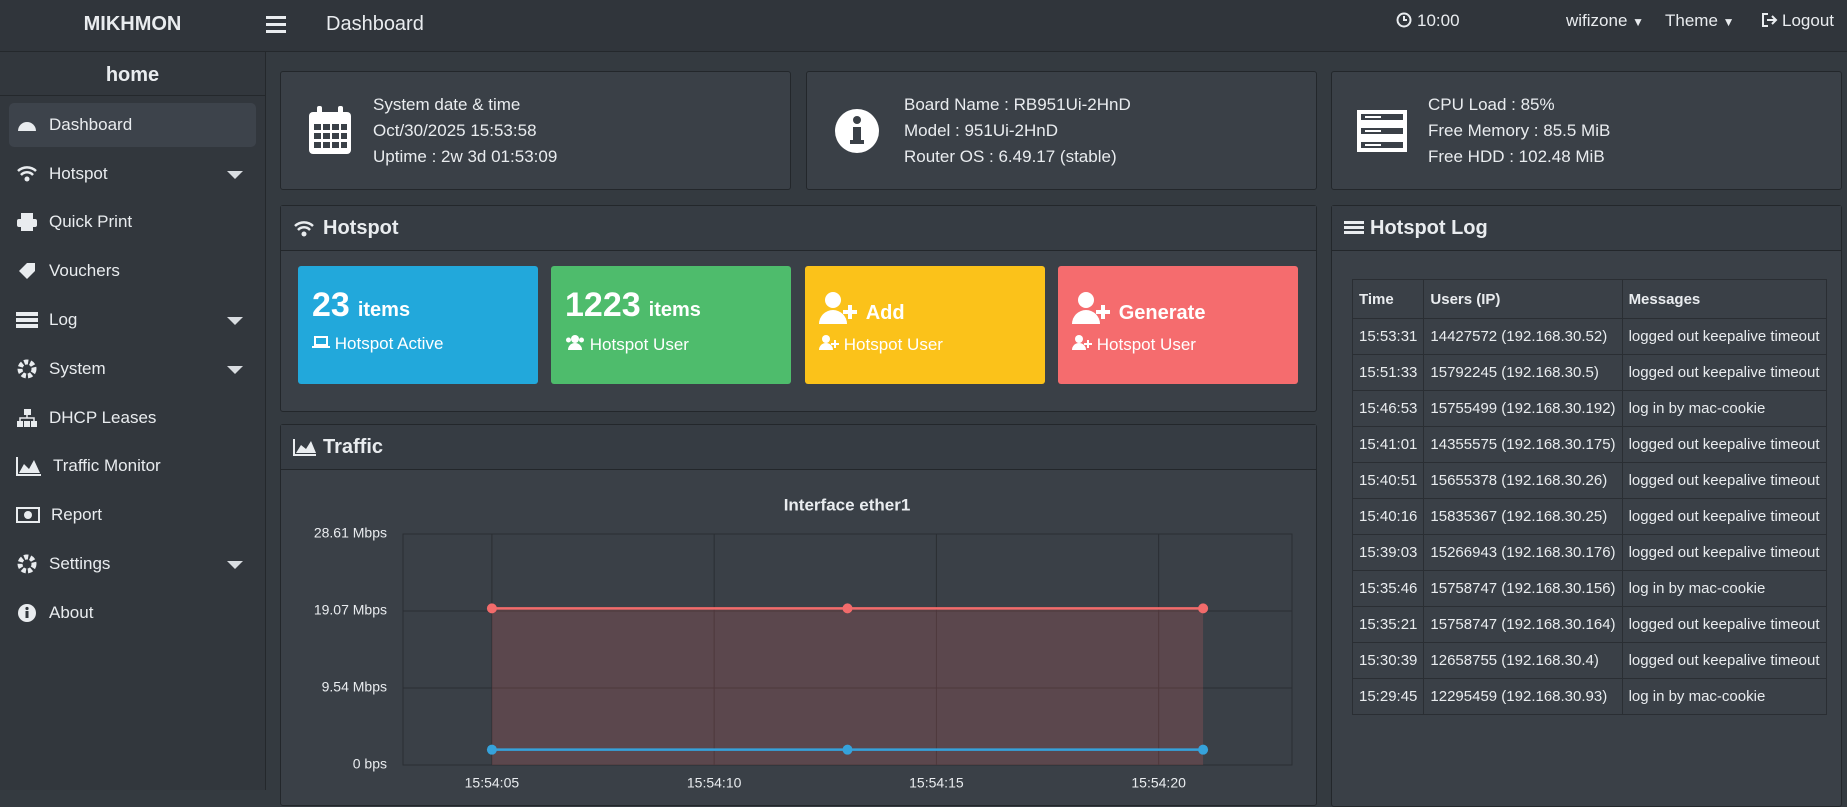  I want to click on nav-item: About, so click(132, 613).